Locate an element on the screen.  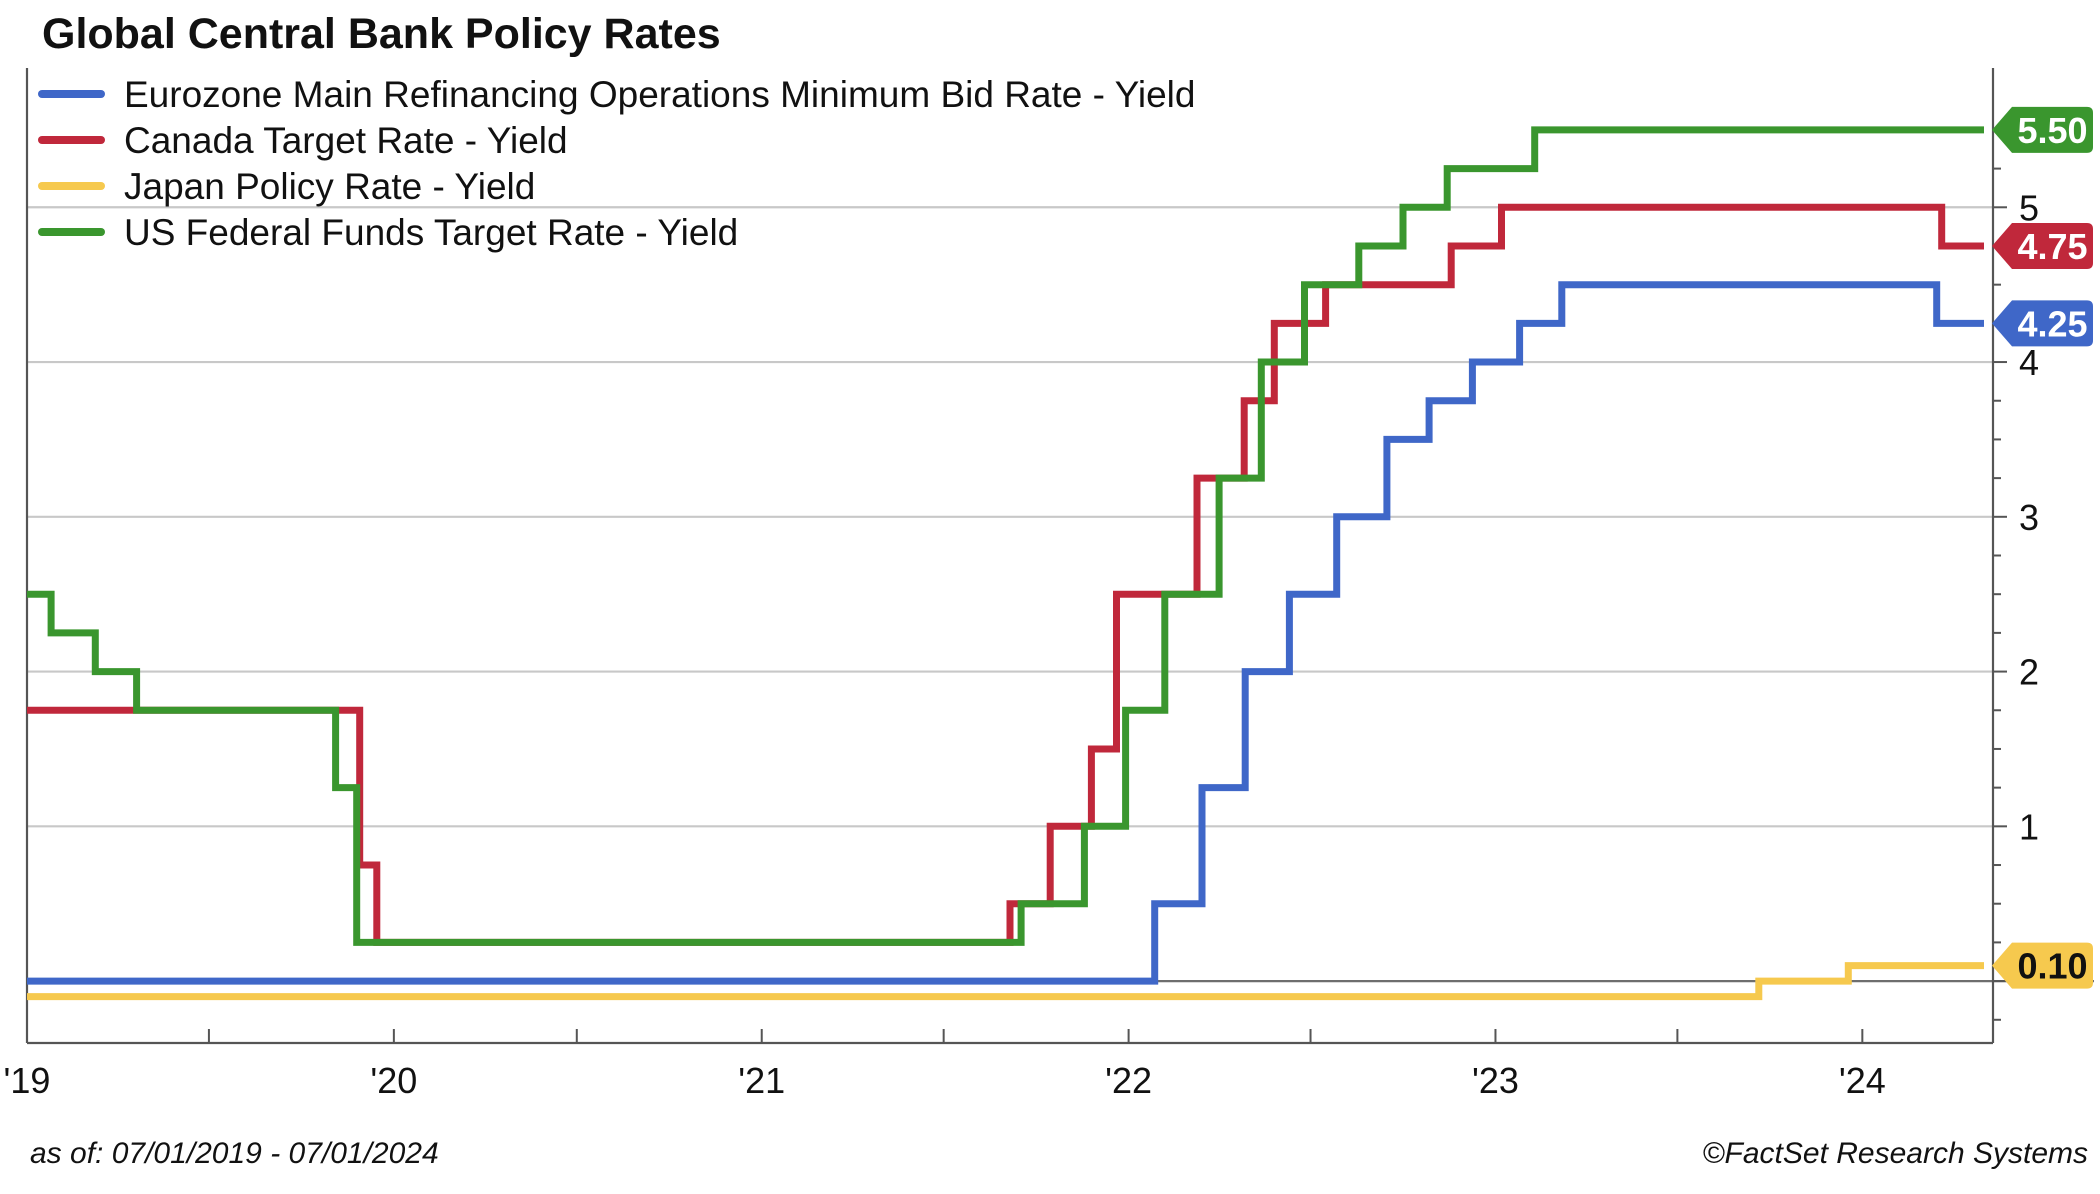
copyright-note: ©FactSet Research Systems is located at coordinates (1895, 1153).